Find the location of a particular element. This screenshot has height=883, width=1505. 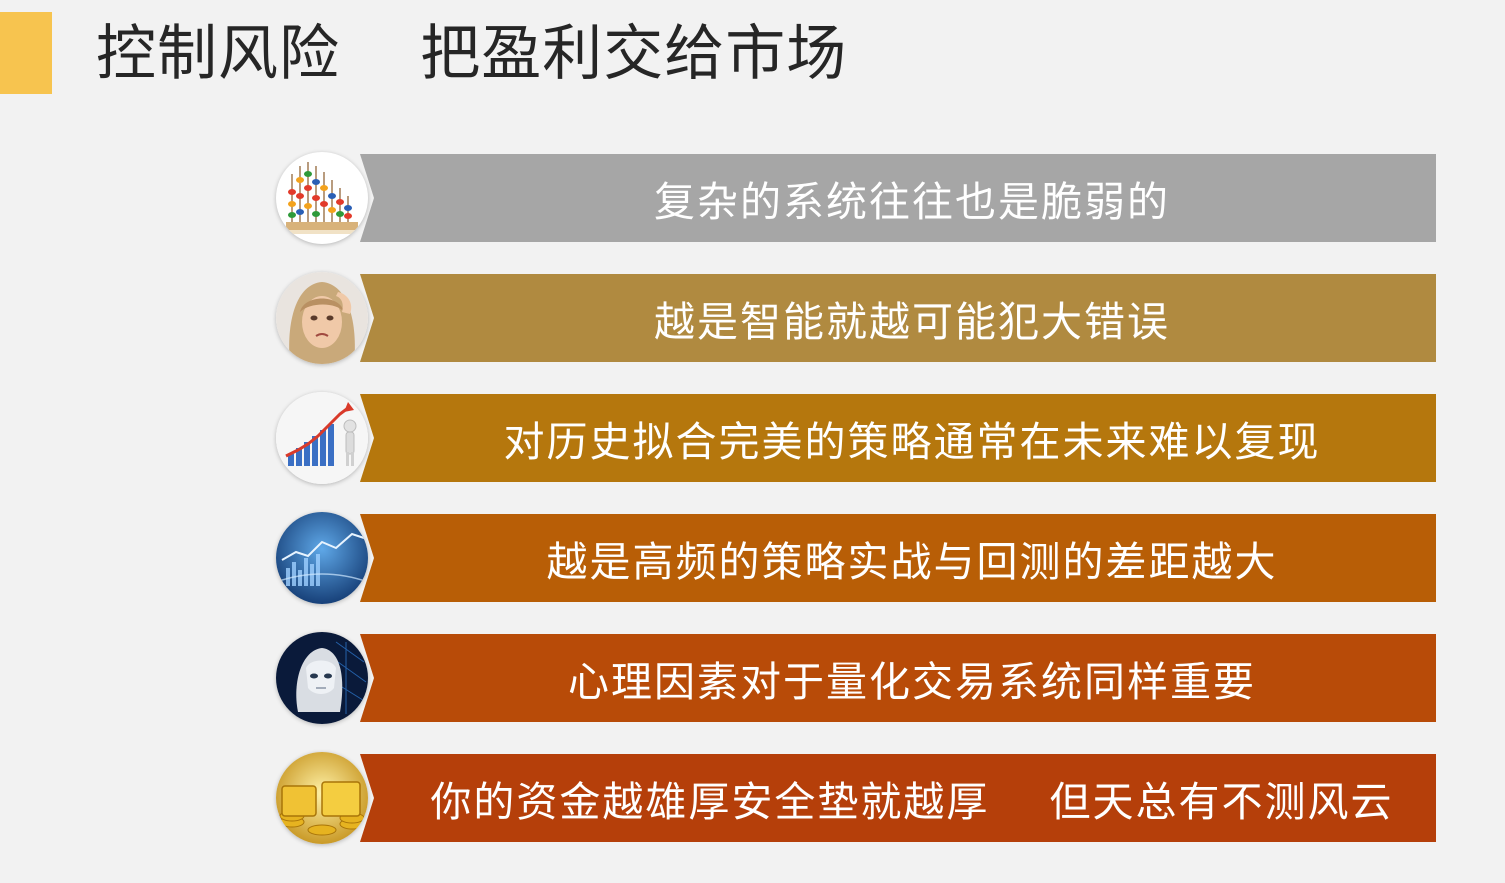

item-text: 复杂的系统往往也是脆弱的 is located at coordinates (912, 202).